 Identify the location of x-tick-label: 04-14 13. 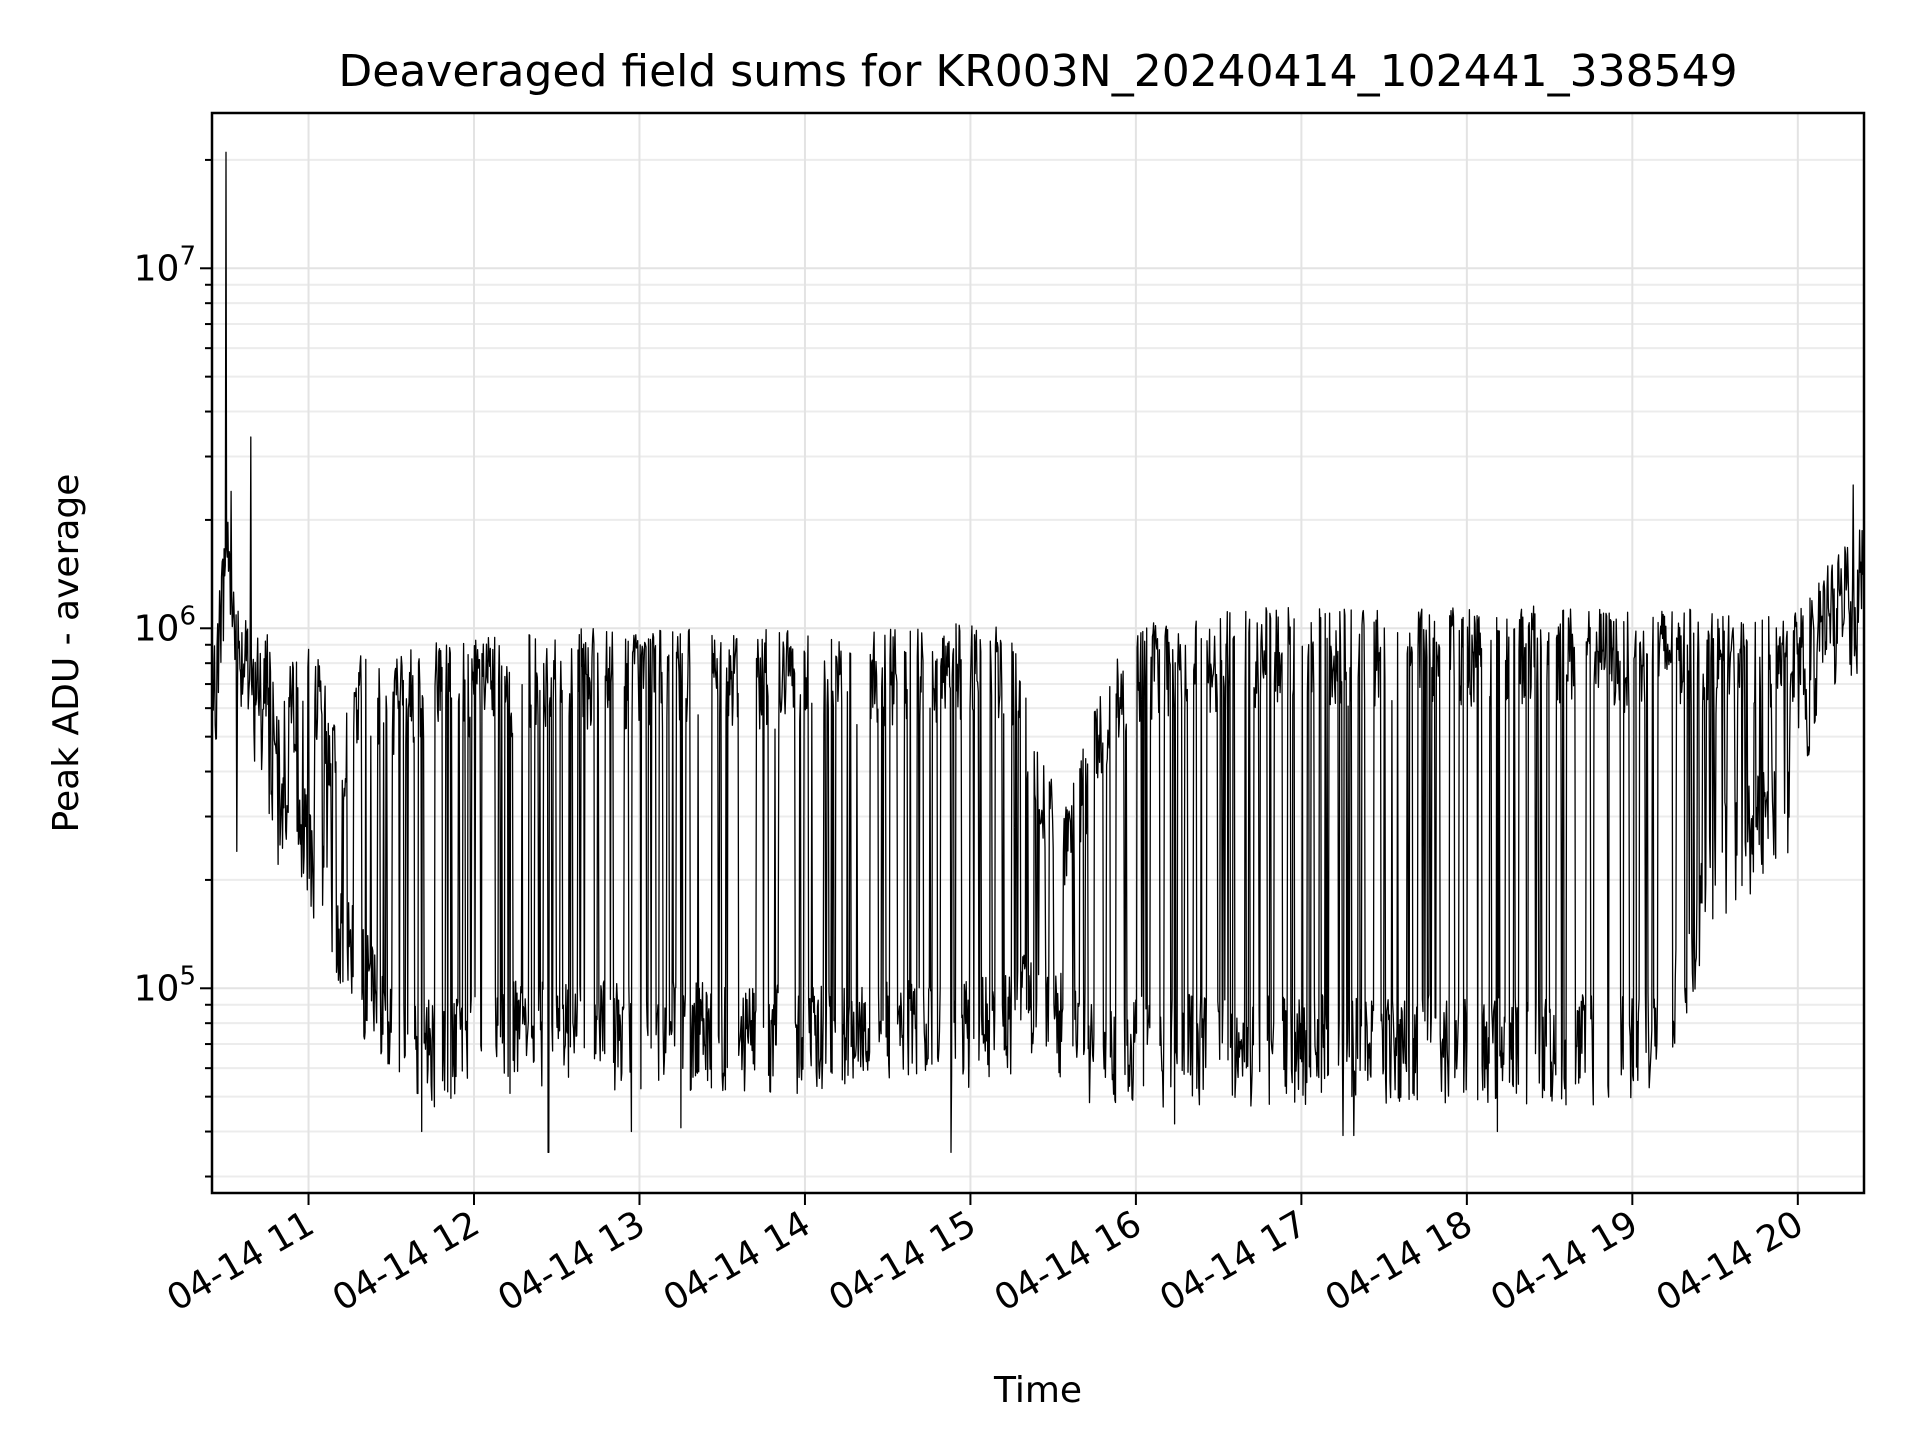
(571, 1261).